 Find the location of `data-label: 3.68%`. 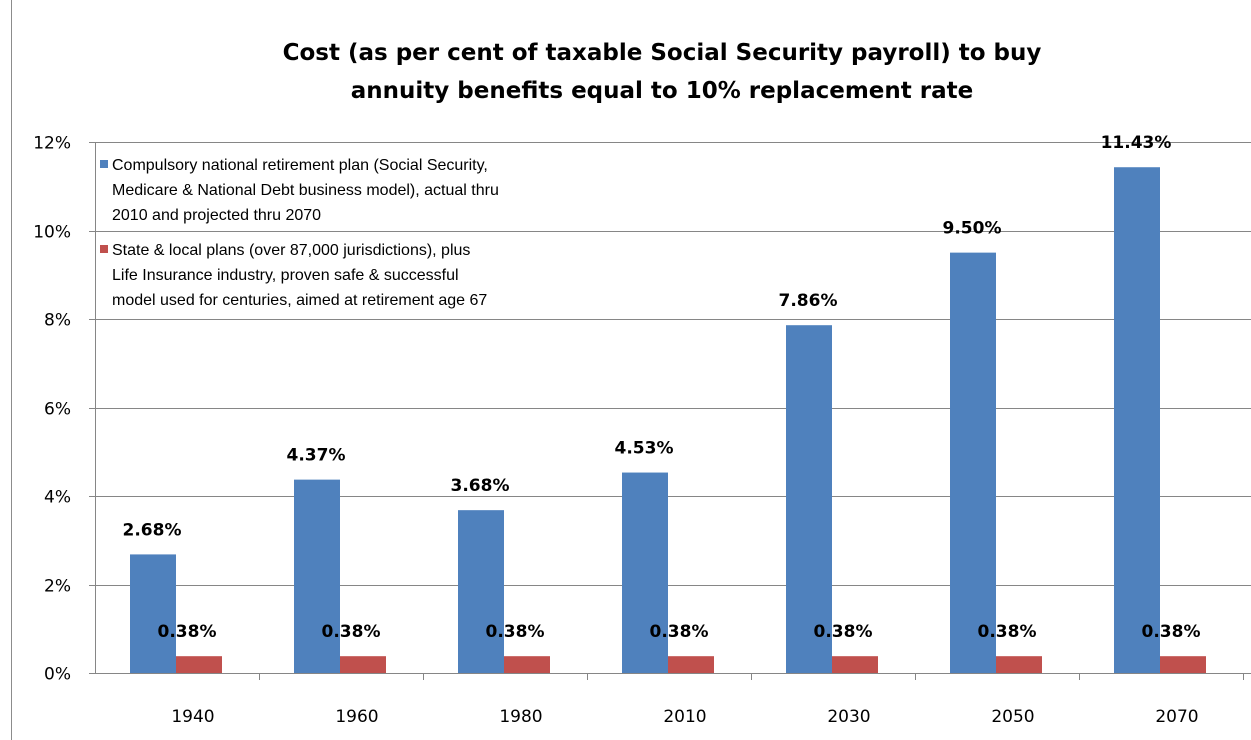

data-label: 3.68% is located at coordinates (480, 486).